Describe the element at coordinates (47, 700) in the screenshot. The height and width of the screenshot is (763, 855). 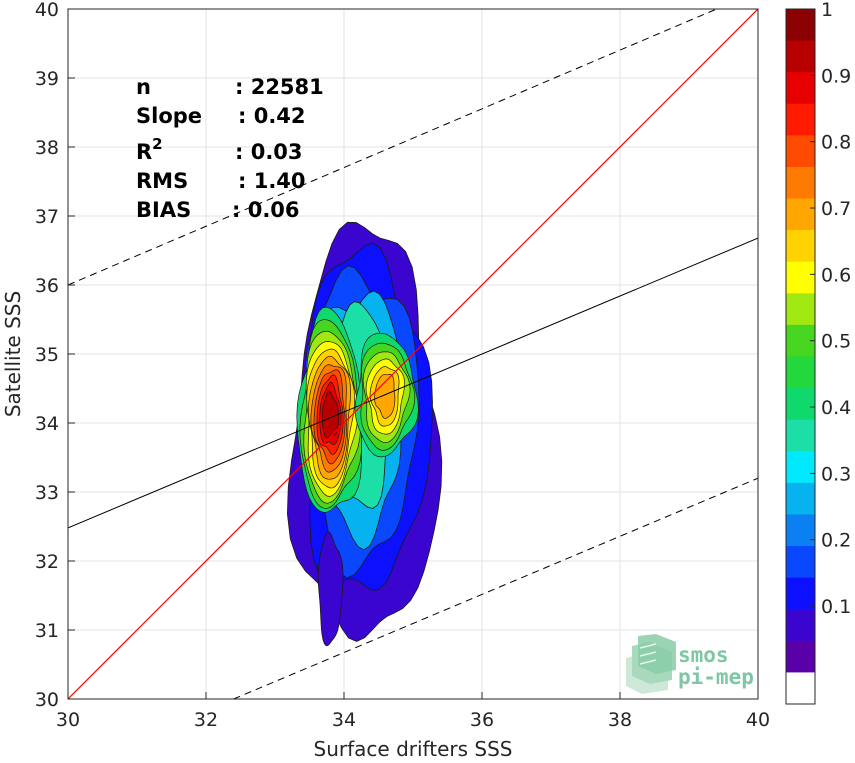
I see `y-tick-label: 30` at that location.